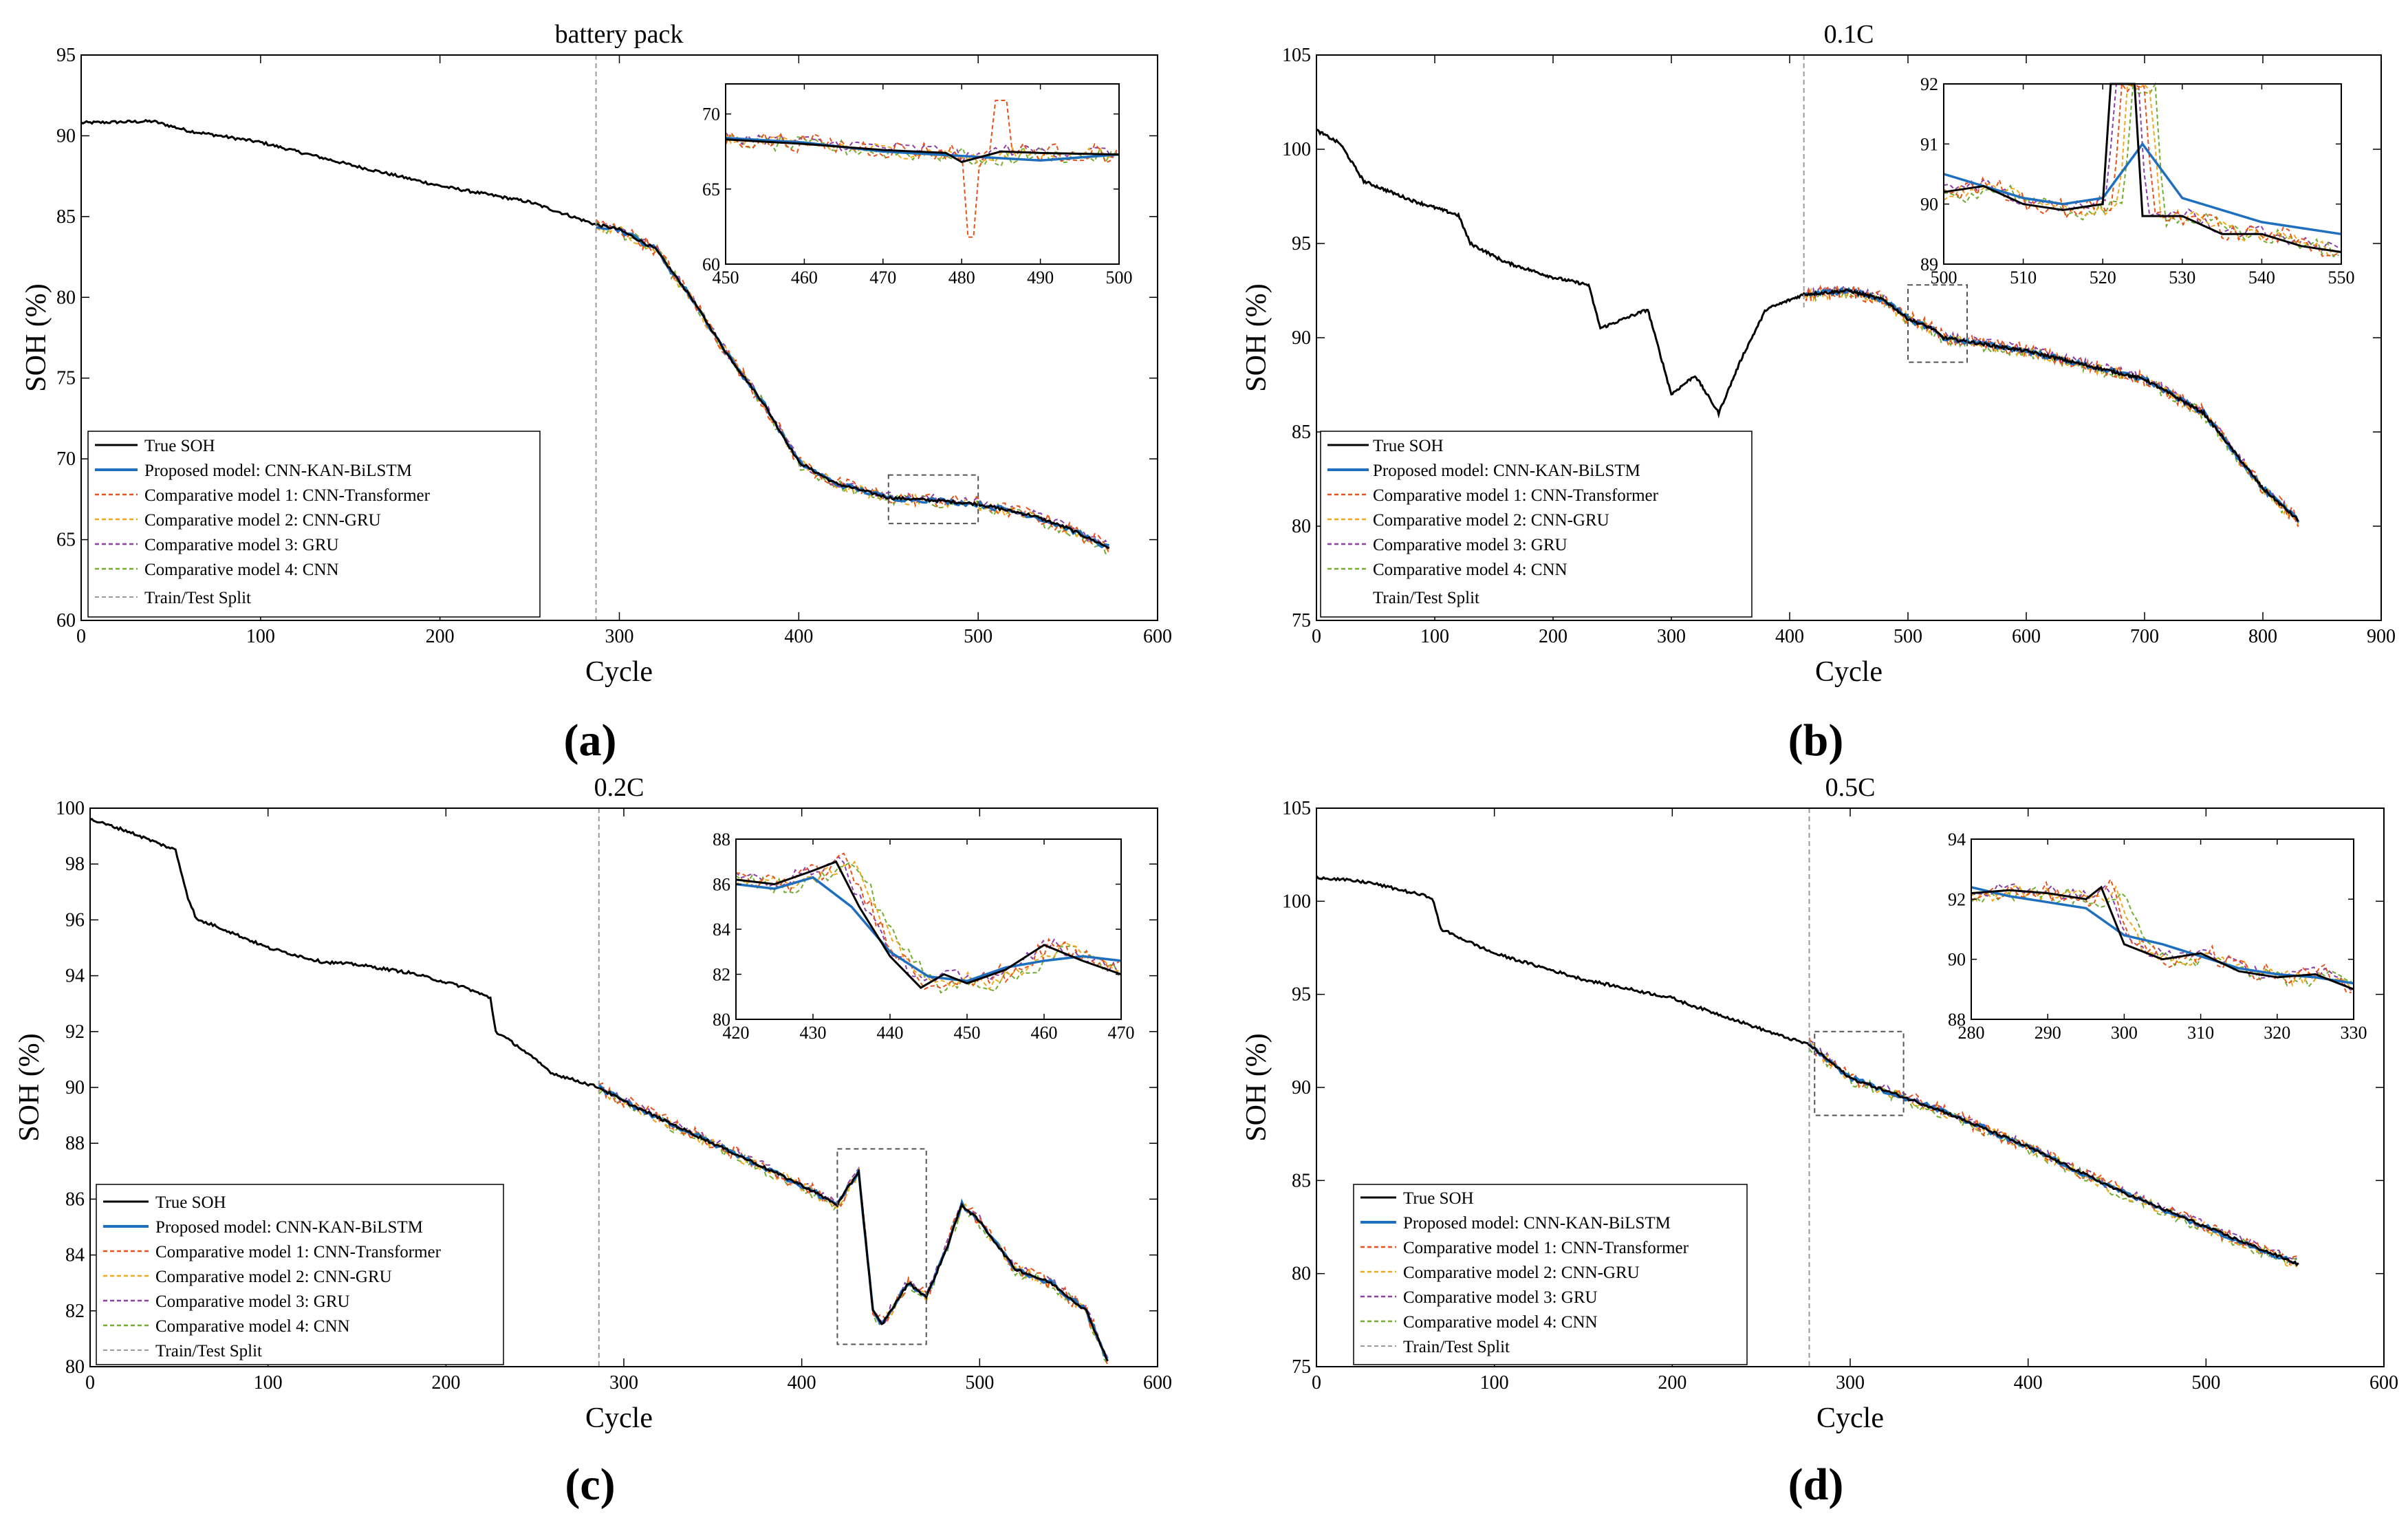 The height and width of the screenshot is (1529, 2408). I want to click on panel-b-xtick-label: 200, so click(1553, 636).